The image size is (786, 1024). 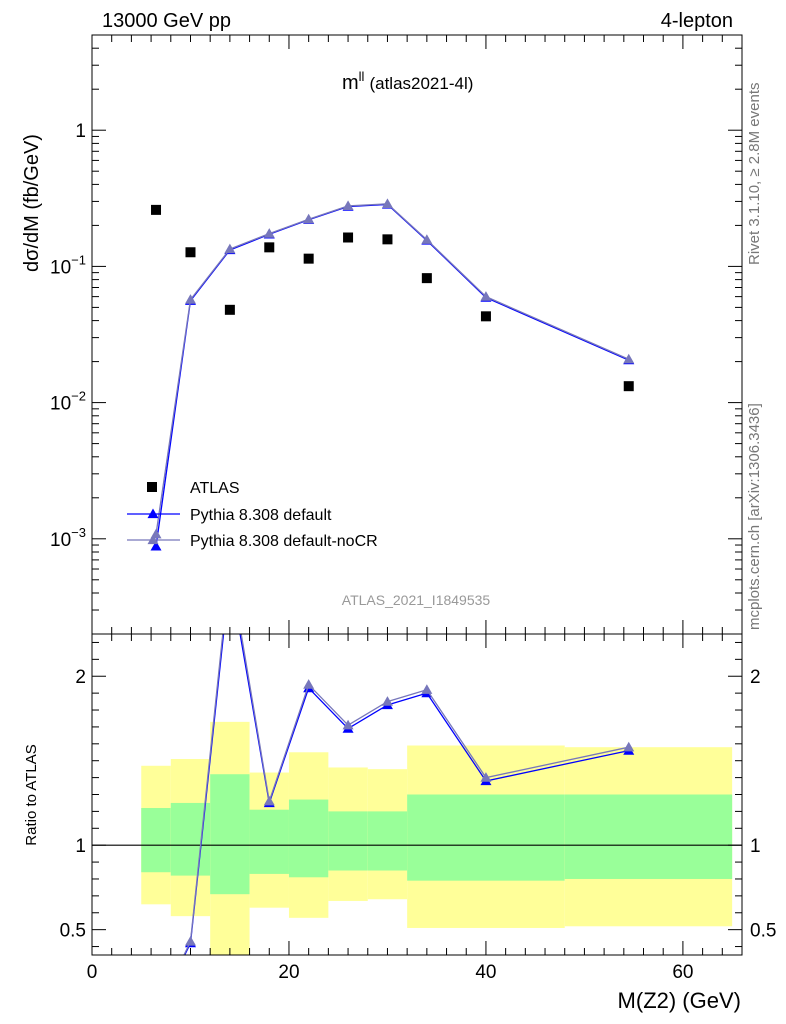 What do you see at coordinates (284, 541) in the screenshot?
I see `legend-entry-label: Pythia 8.308 default-noCR` at bounding box center [284, 541].